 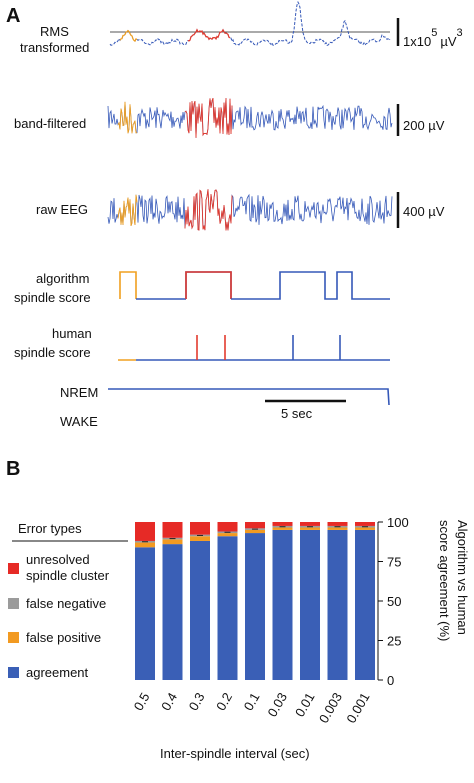 I want to click on rms-trace-group: RMS transformed 1x105µV3, so click(x=241, y=27).